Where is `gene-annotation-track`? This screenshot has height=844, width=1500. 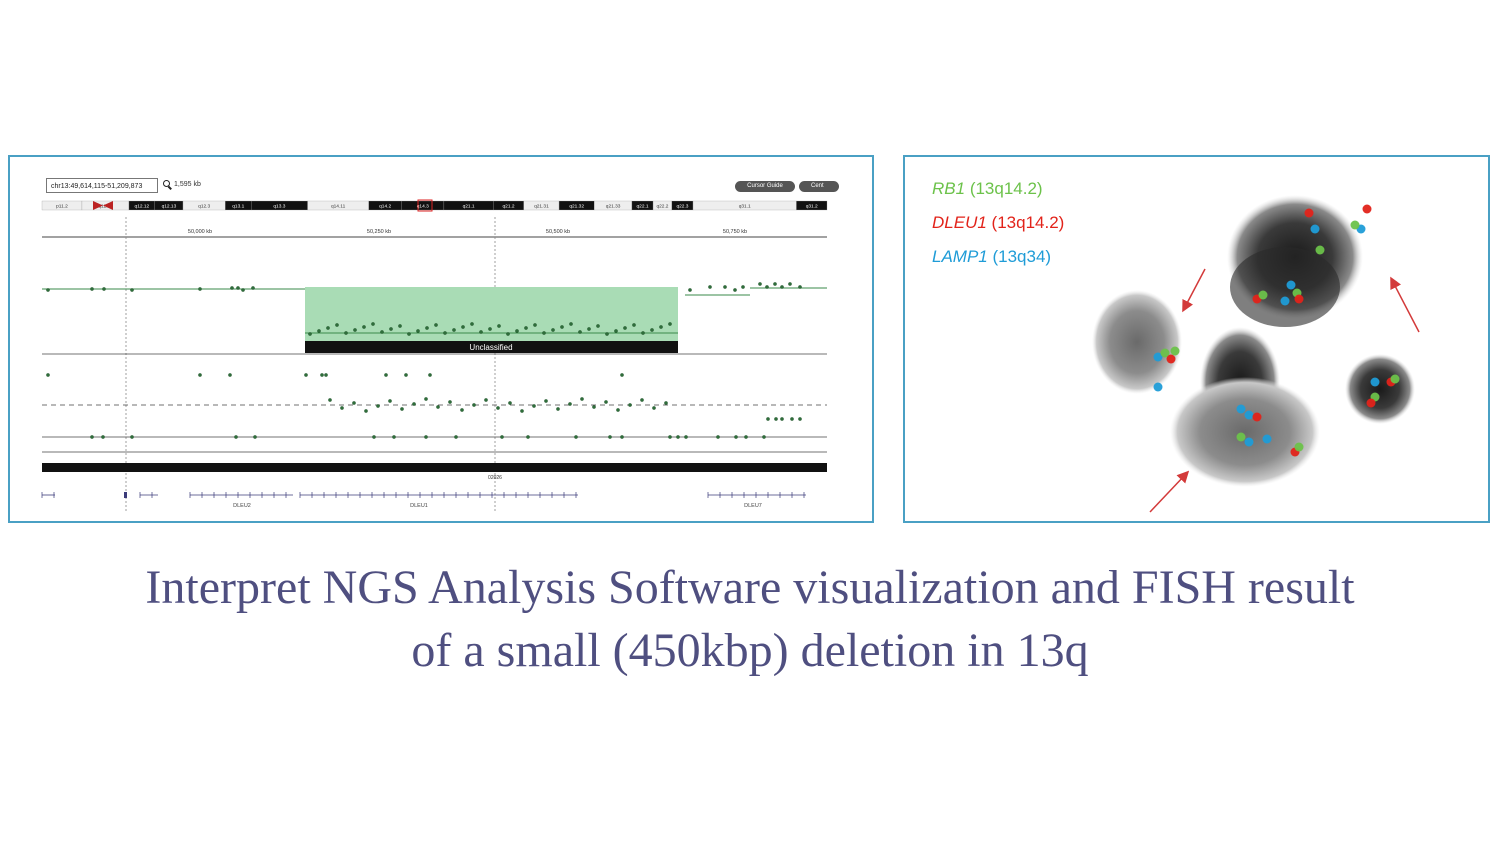
gene-annotation-track is located at coordinates (423, 495).